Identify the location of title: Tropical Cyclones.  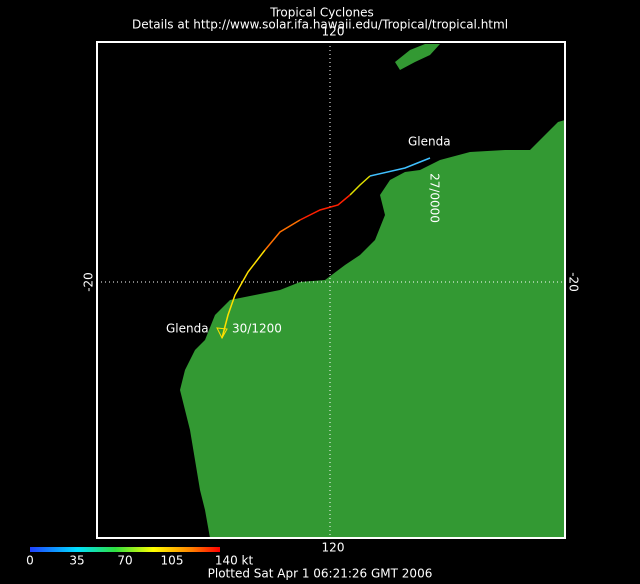
(321, 13).